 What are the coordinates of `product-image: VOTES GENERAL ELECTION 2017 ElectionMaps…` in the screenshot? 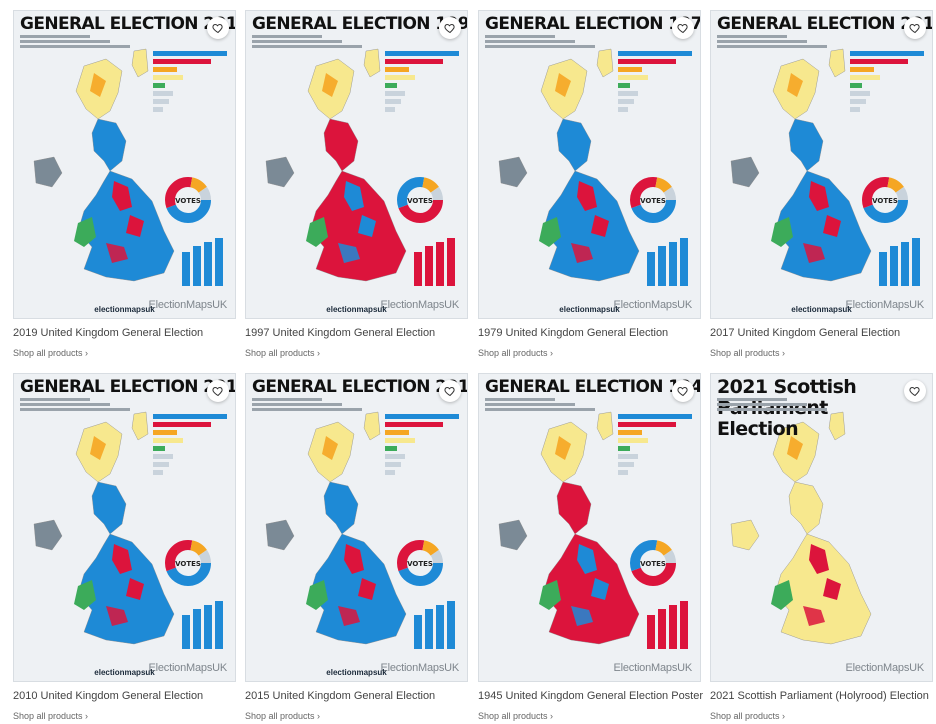 It's located at (821, 164).